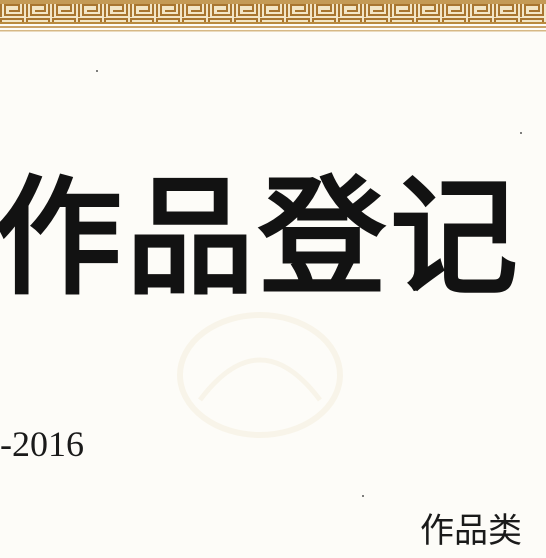  Describe the element at coordinates (42, 444) in the screenshot. I see `registration-number: -2016` at that location.